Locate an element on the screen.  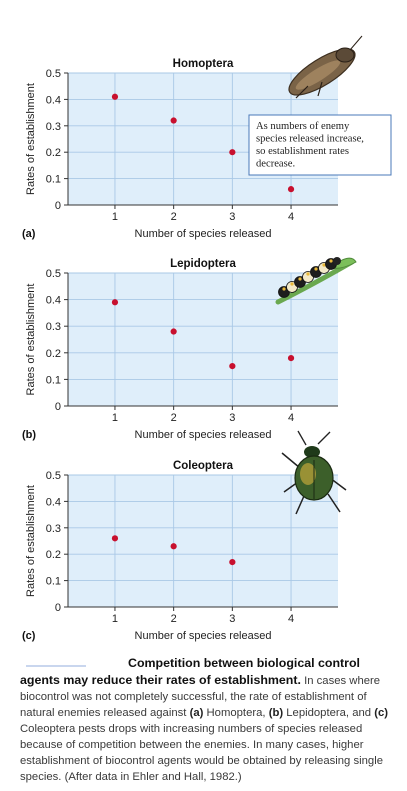
caption-marker is located at coordinates (74, 664).